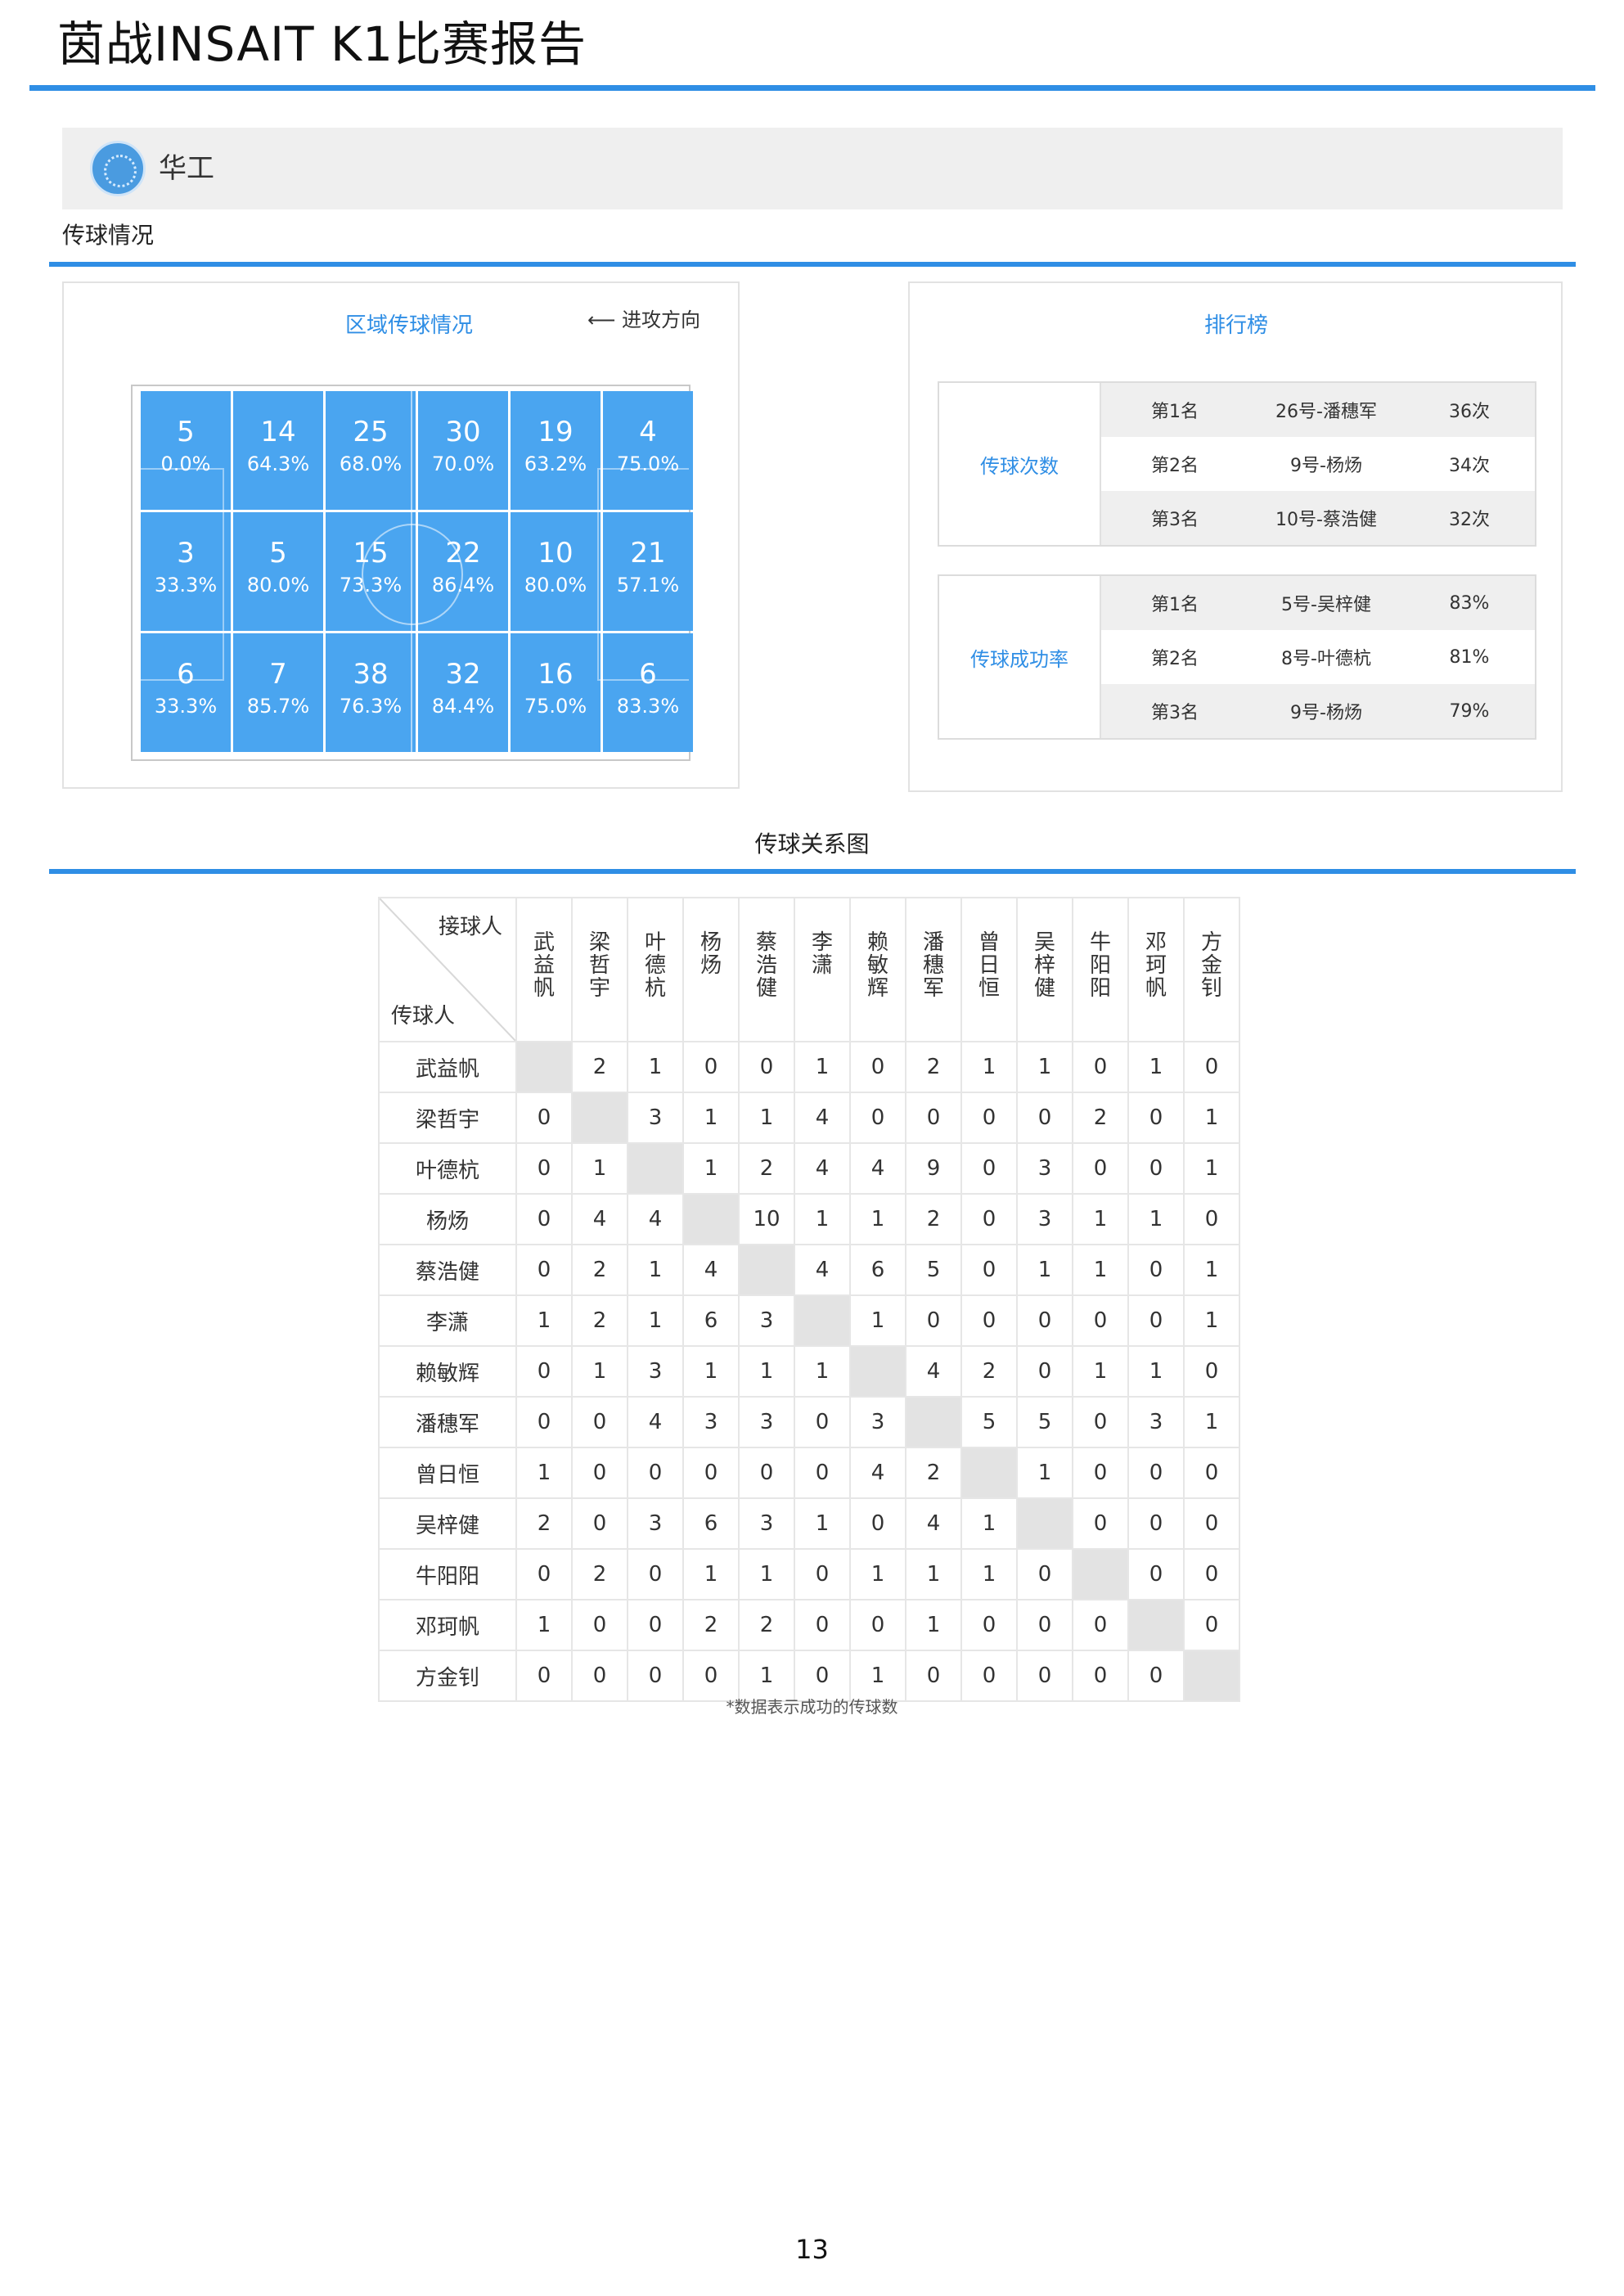  What do you see at coordinates (556, 674) in the screenshot?
I see `zone-pass-count: 16` at bounding box center [556, 674].